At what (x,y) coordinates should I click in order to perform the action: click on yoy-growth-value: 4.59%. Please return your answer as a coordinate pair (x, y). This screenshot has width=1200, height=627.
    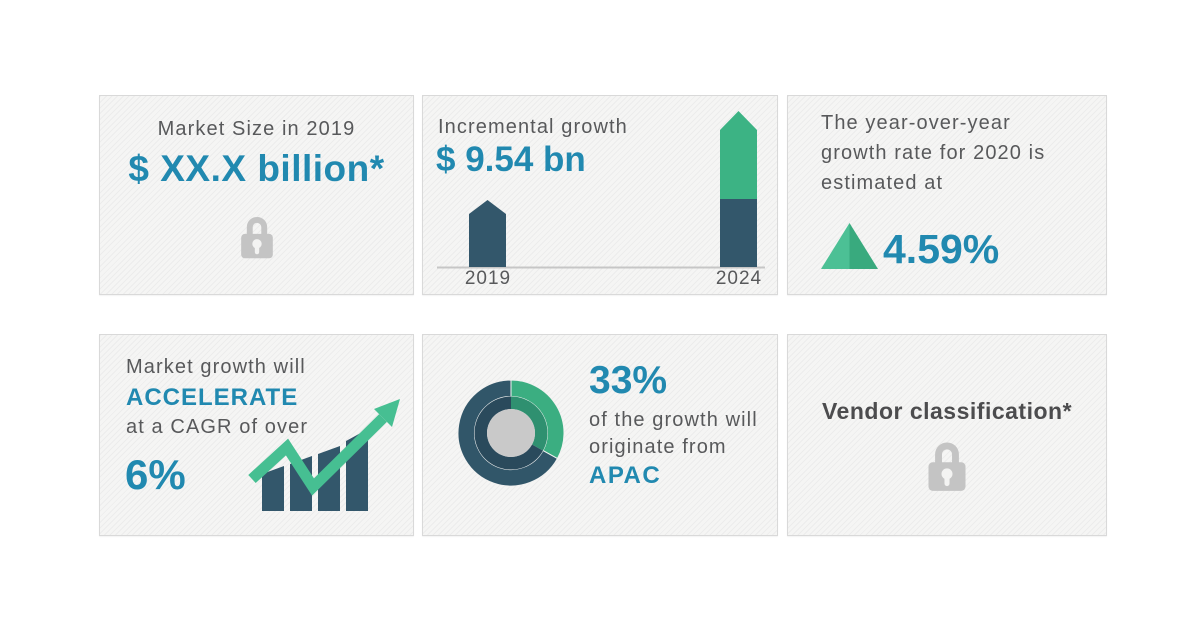
    Looking at the image, I should click on (941, 249).